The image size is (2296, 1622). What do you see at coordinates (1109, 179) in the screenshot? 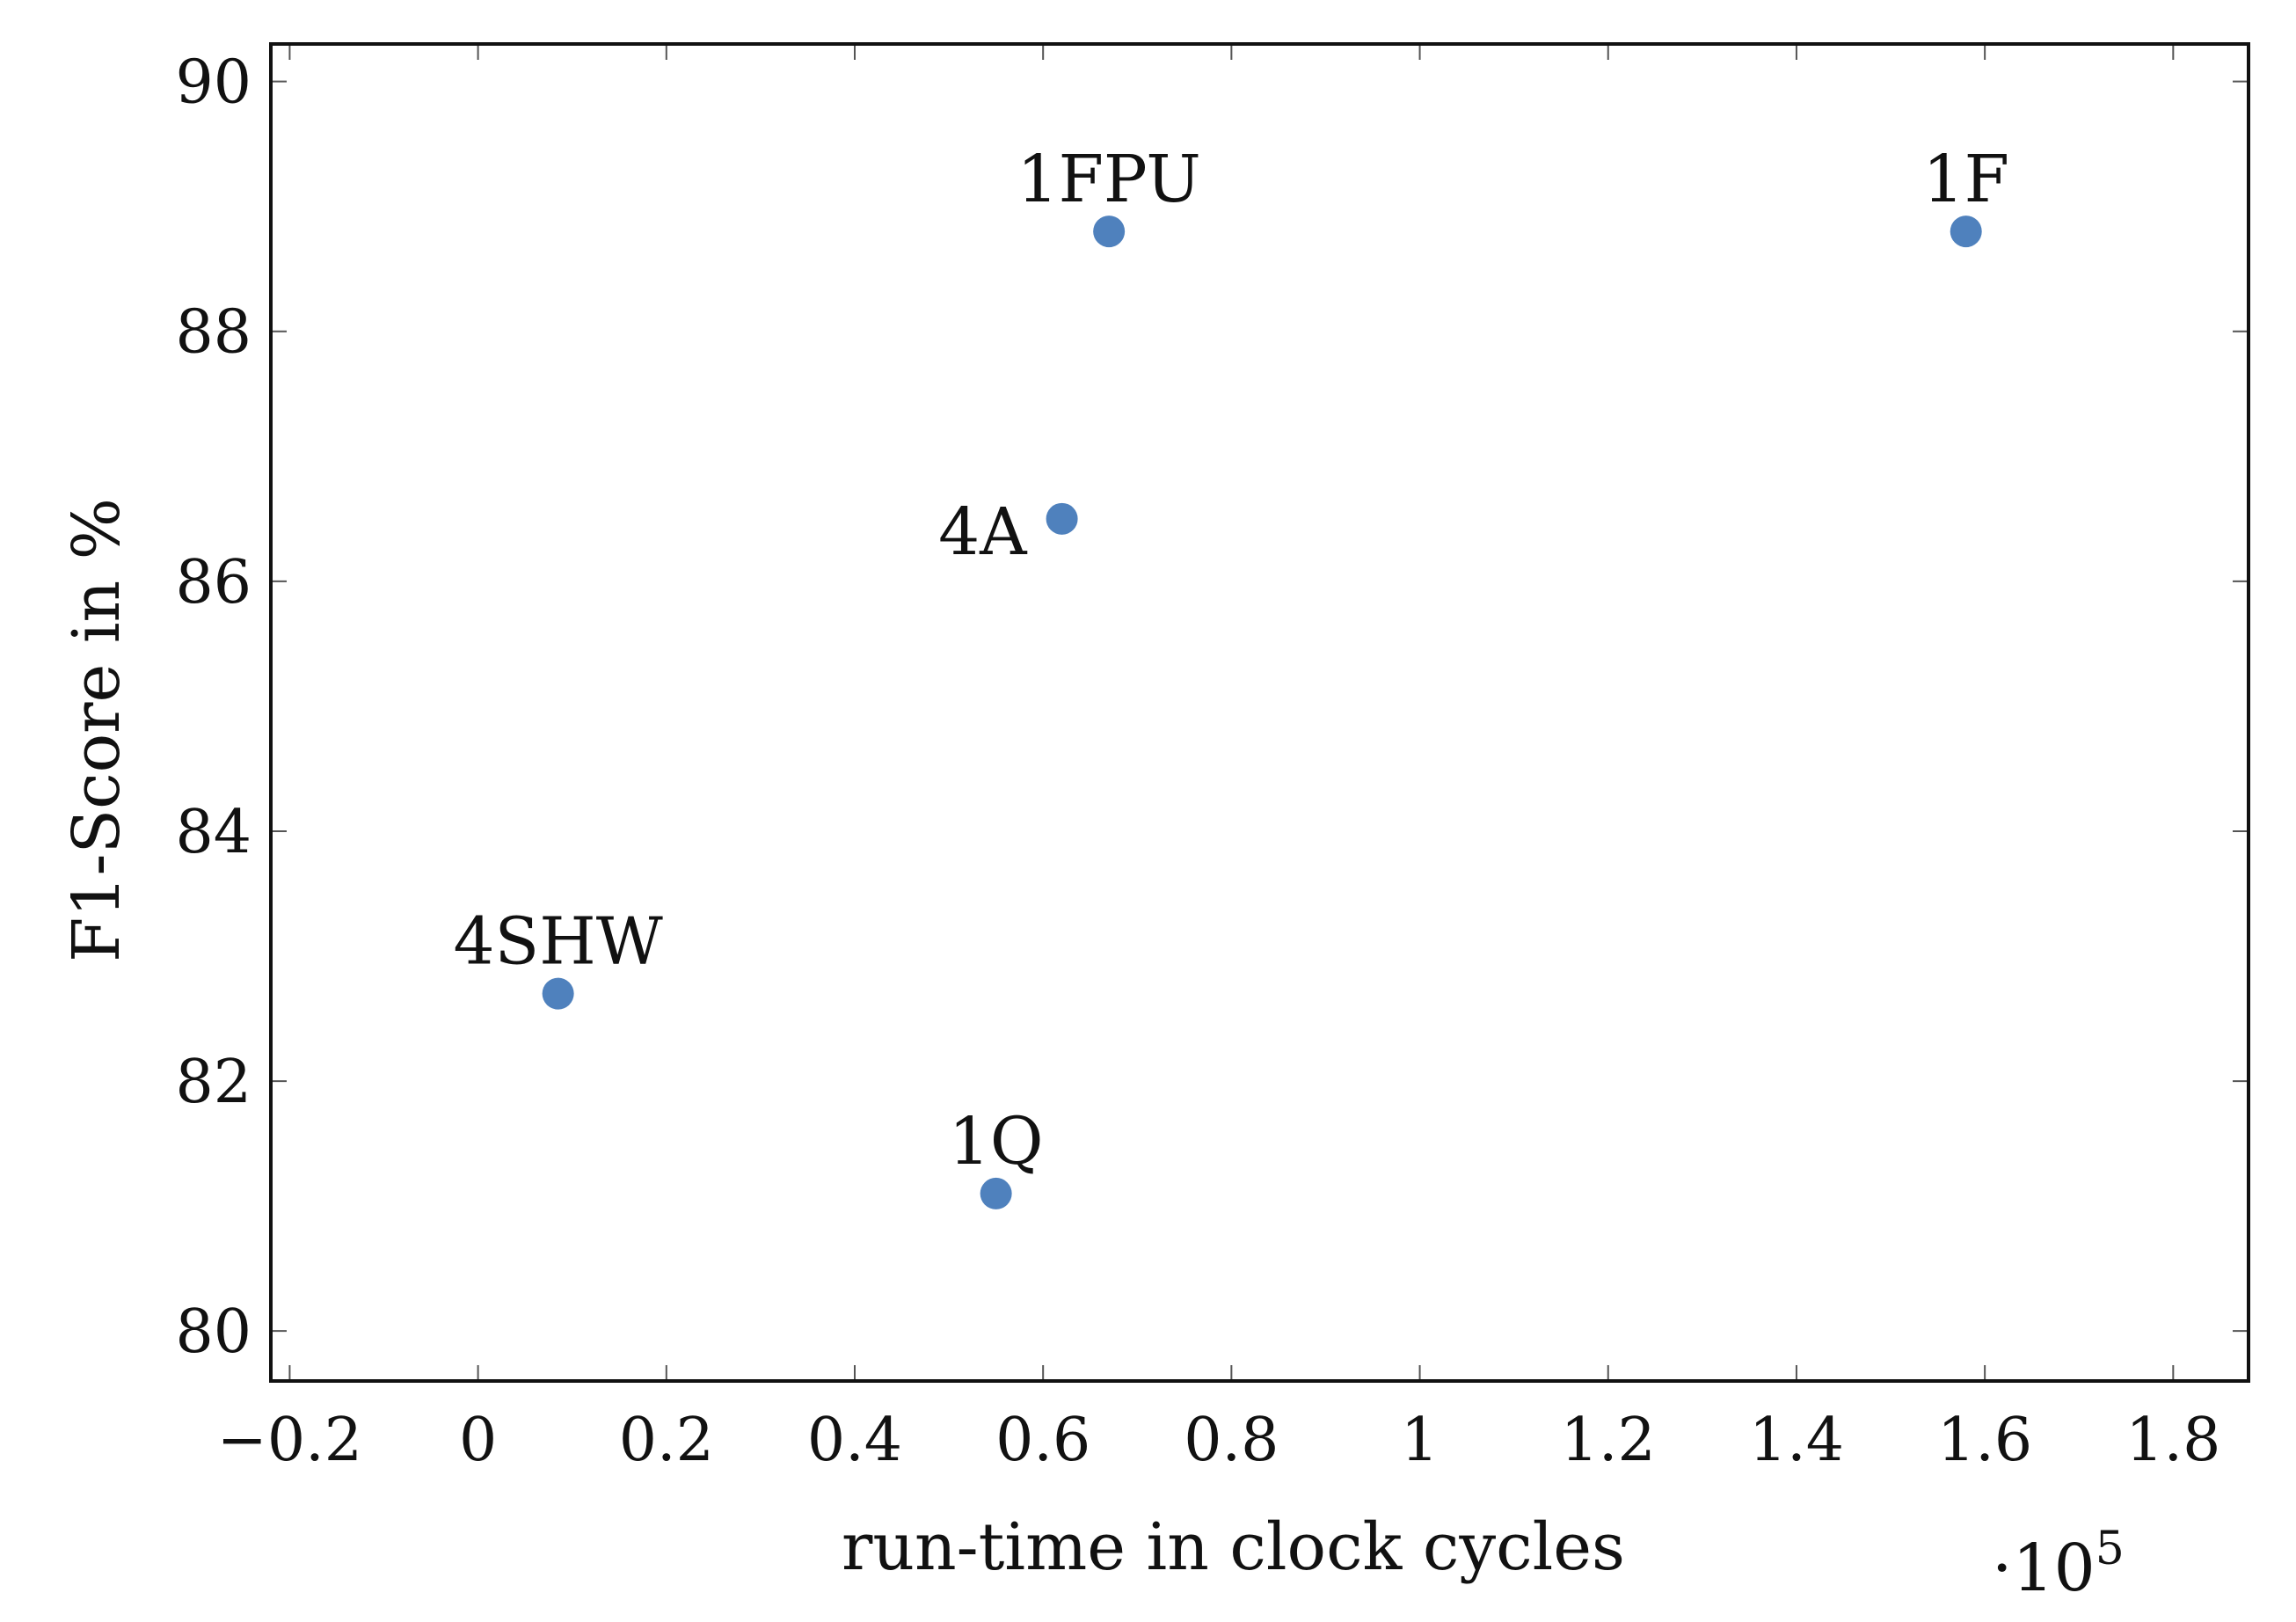
I see `point-label: 1FPU` at bounding box center [1109, 179].